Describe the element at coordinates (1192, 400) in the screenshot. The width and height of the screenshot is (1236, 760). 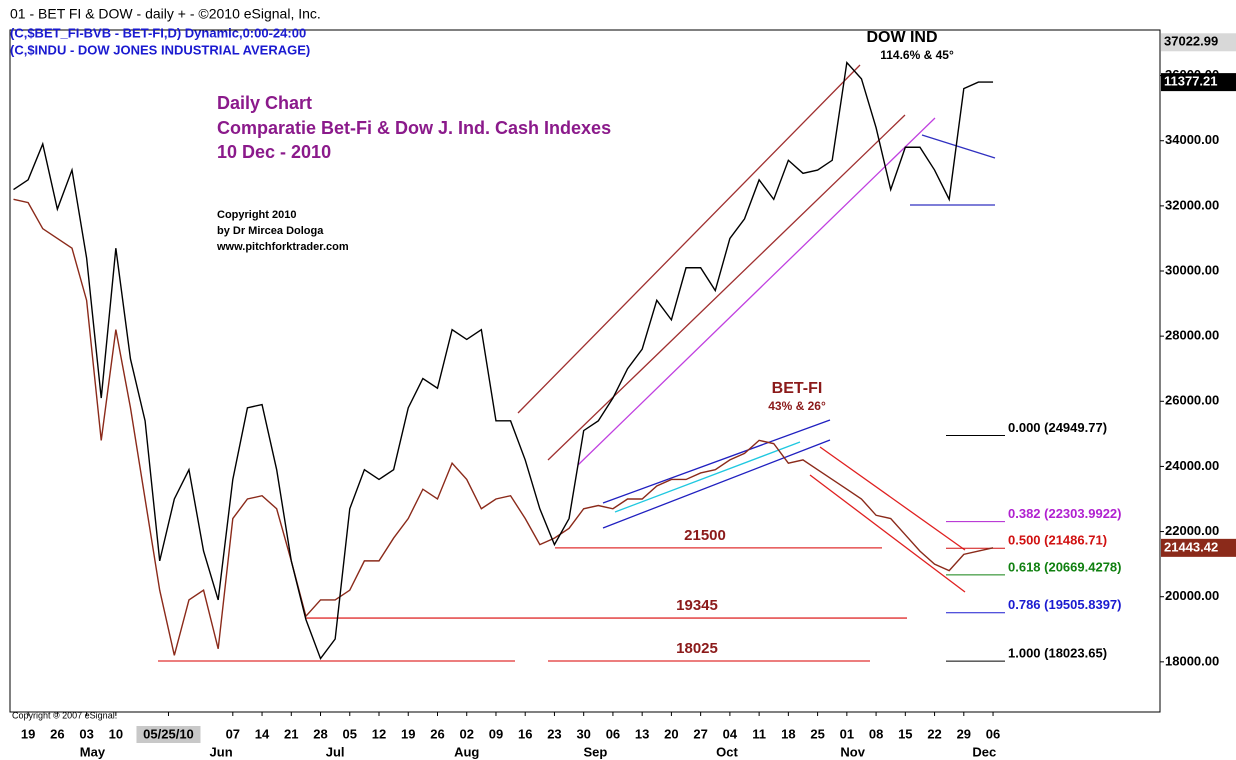
I see `y-tick-label: 26000.00` at that location.